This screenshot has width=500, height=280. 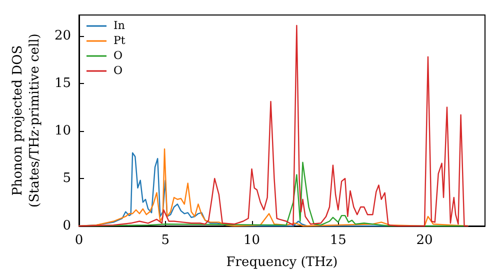 I want to click on x-axis-title: Frequency (THz), so click(x=282, y=262).